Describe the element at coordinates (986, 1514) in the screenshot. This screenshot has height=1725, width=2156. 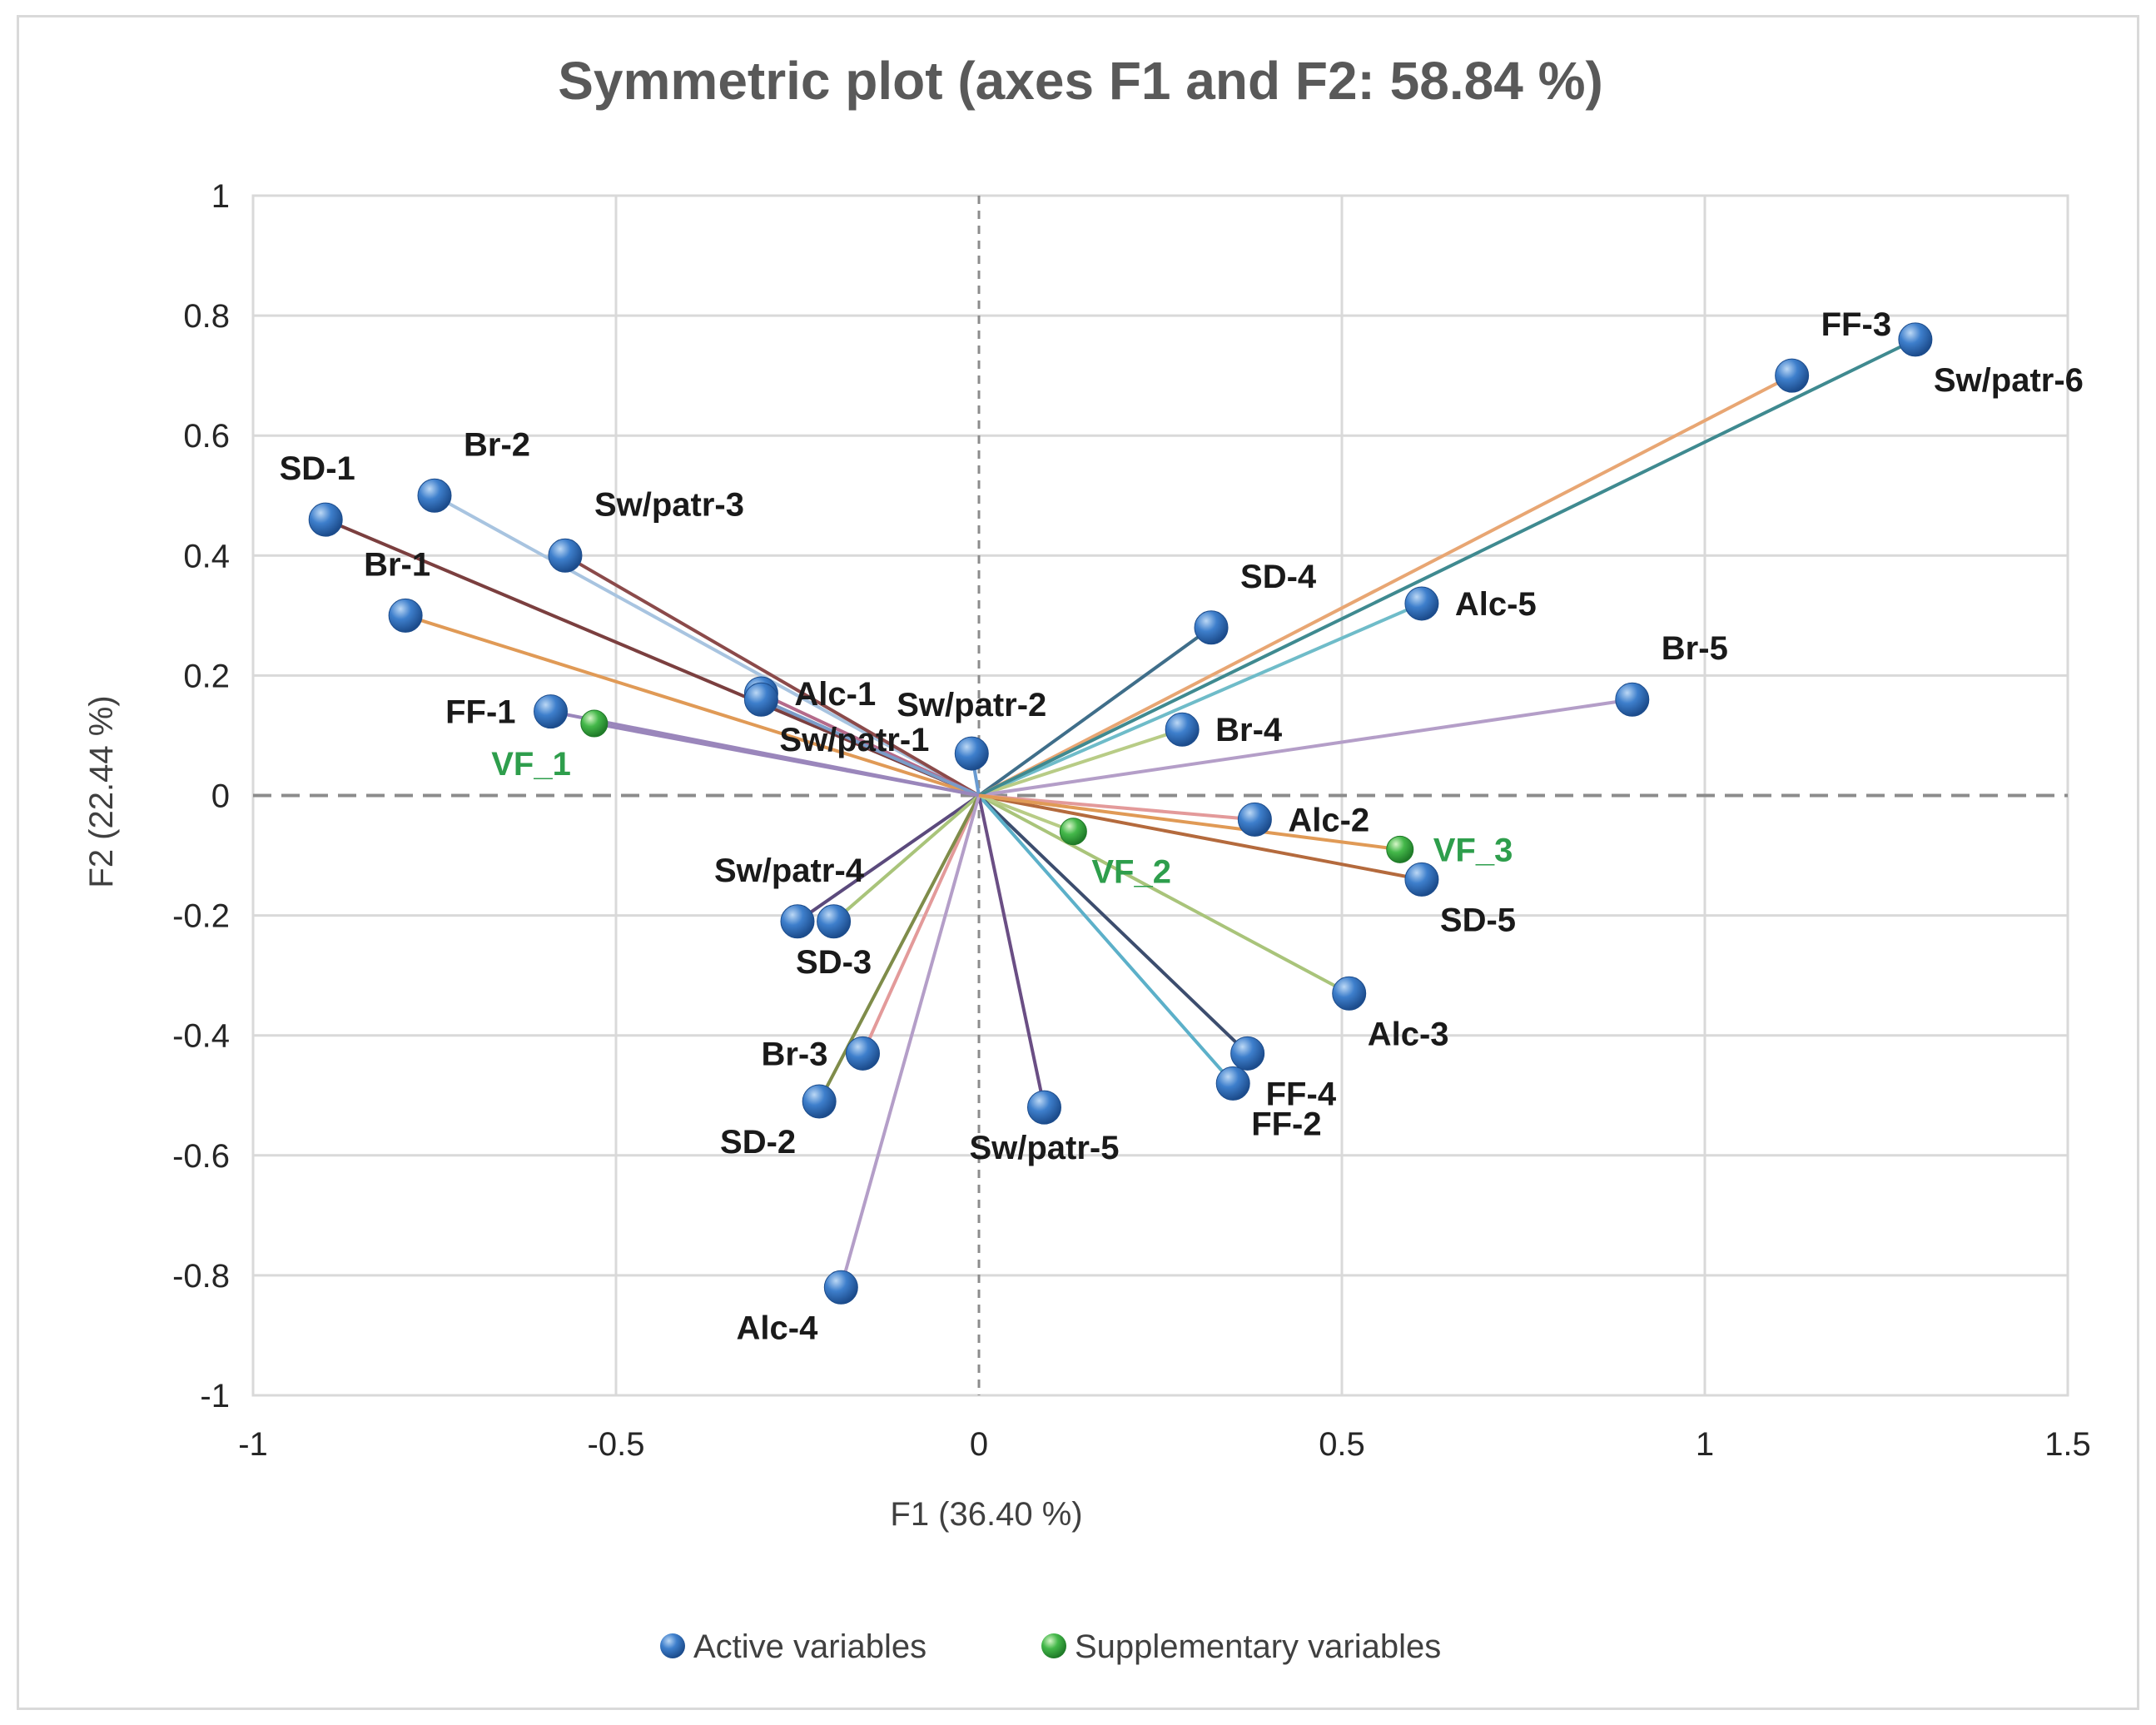
I see `x-axis-label: F1 (36.40 %)` at that location.